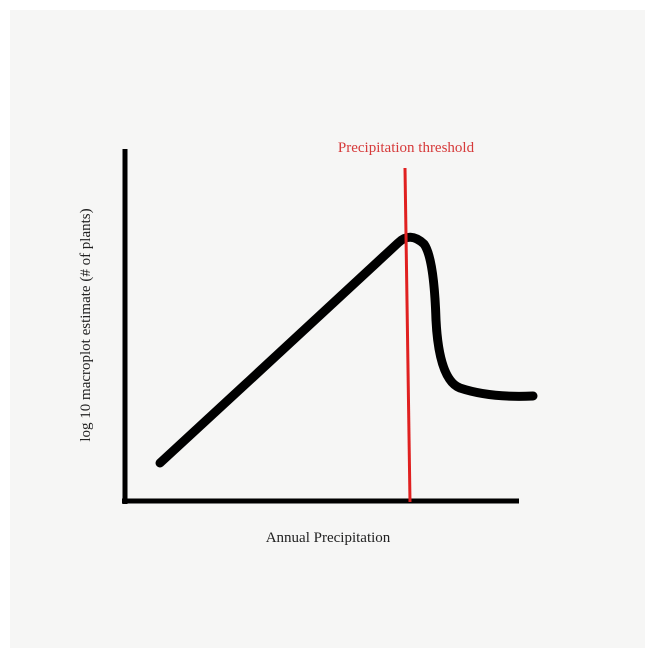 The height and width of the screenshot is (658, 655). Describe the element at coordinates (86, 324) in the screenshot. I see `y-axis-label: log 10 macroplot estimate (# of plants)` at that location.